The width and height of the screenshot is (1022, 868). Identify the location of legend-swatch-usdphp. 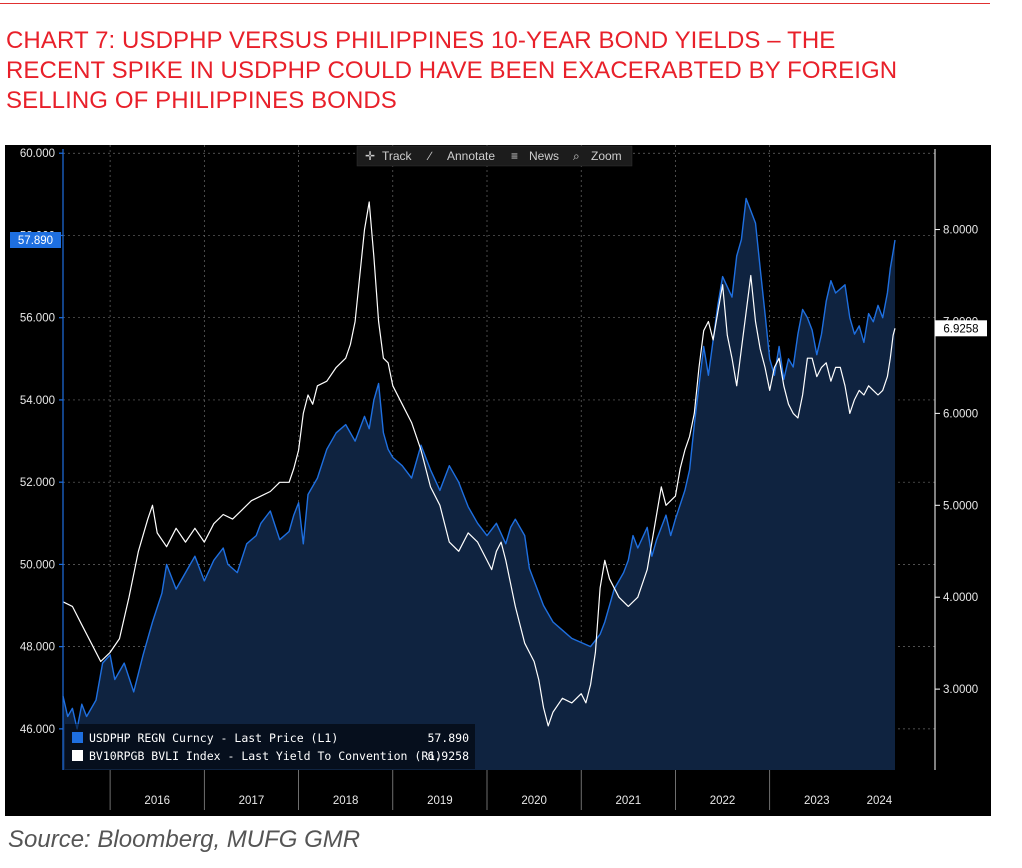
(77, 737).